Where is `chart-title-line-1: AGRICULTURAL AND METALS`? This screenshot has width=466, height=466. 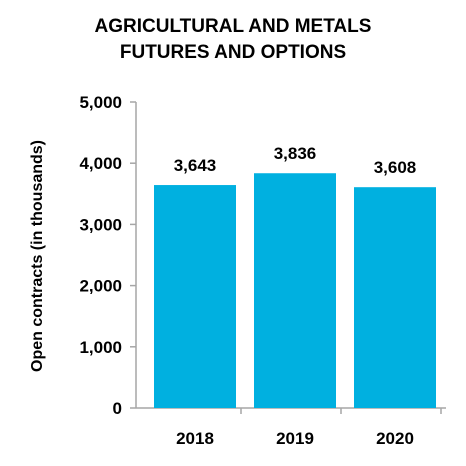 chart-title-line-1: AGRICULTURAL AND METALS is located at coordinates (233, 26).